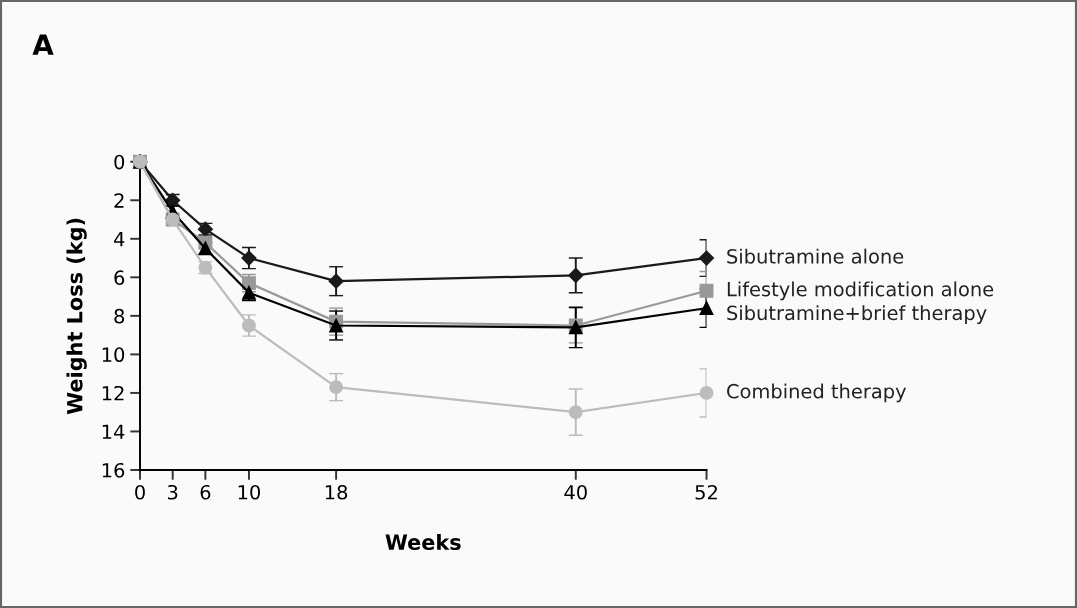 Image resolution: width=1077 pixels, height=608 pixels. Describe the element at coordinates (43, 44) in the screenshot. I see `text: A` at that location.